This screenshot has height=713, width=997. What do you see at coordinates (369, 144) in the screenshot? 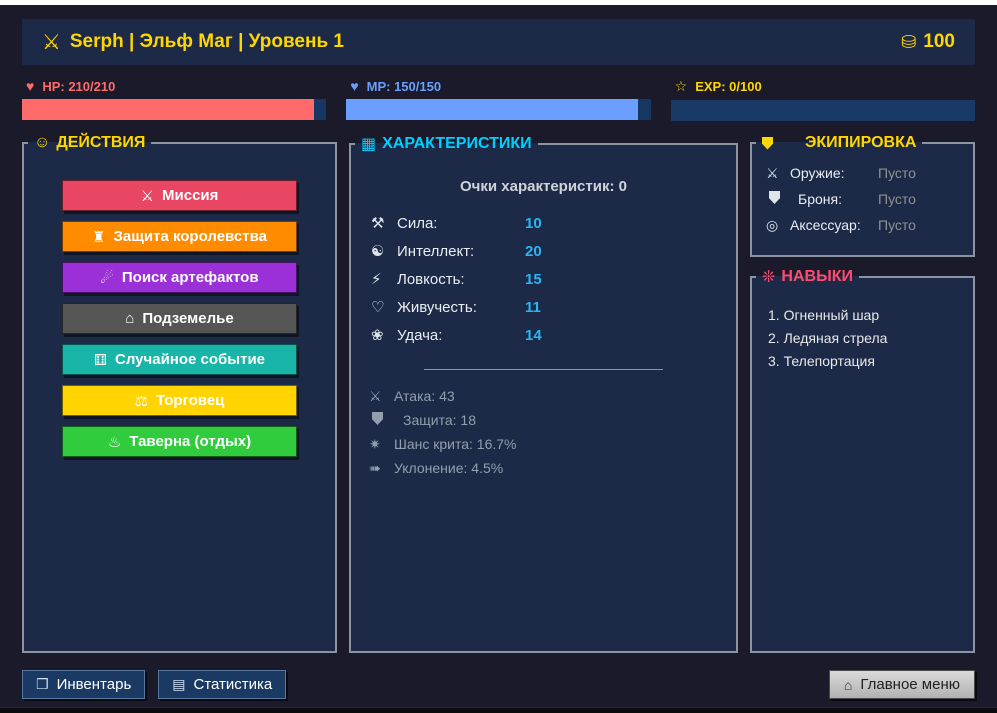
I see `bar-chart-icon: ▦` at bounding box center [369, 144].